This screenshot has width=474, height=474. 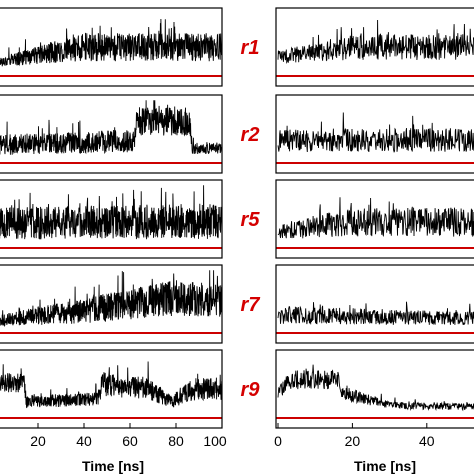 I want to click on x-tick-label-left-80: 80, so click(x=176, y=441).